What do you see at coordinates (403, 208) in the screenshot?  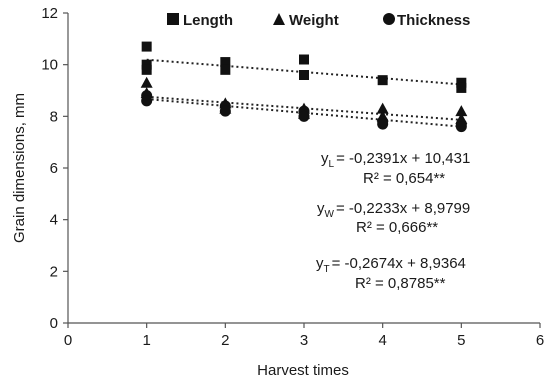 I see `equation-weight-formula: = -0,2233x + 8,9799` at bounding box center [403, 208].